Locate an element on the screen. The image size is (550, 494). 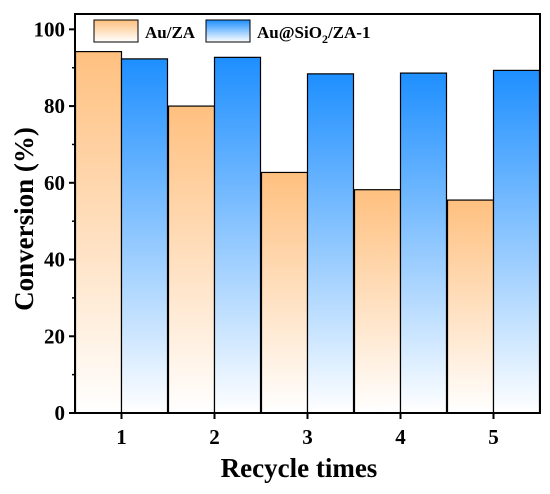
x-tick-label-3: 3 is located at coordinates (307, 437).